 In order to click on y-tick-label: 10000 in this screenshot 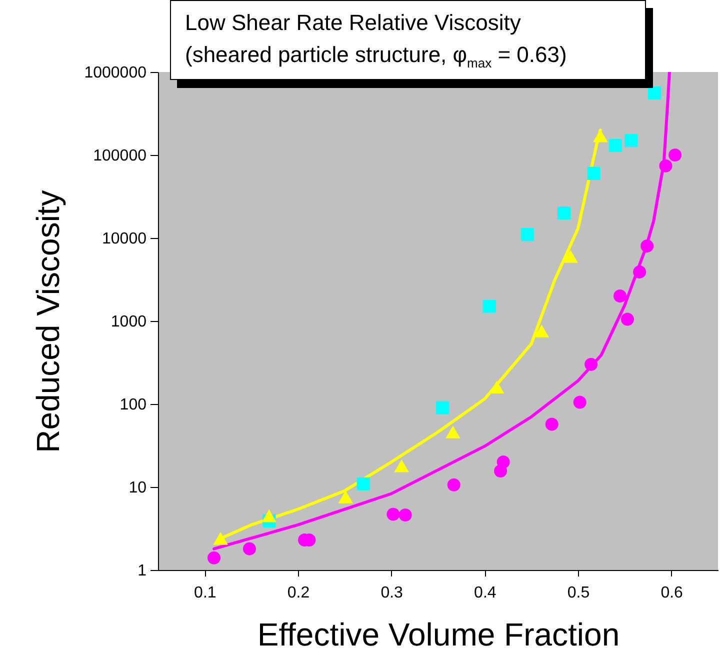, I will do `click(124, 239)`.